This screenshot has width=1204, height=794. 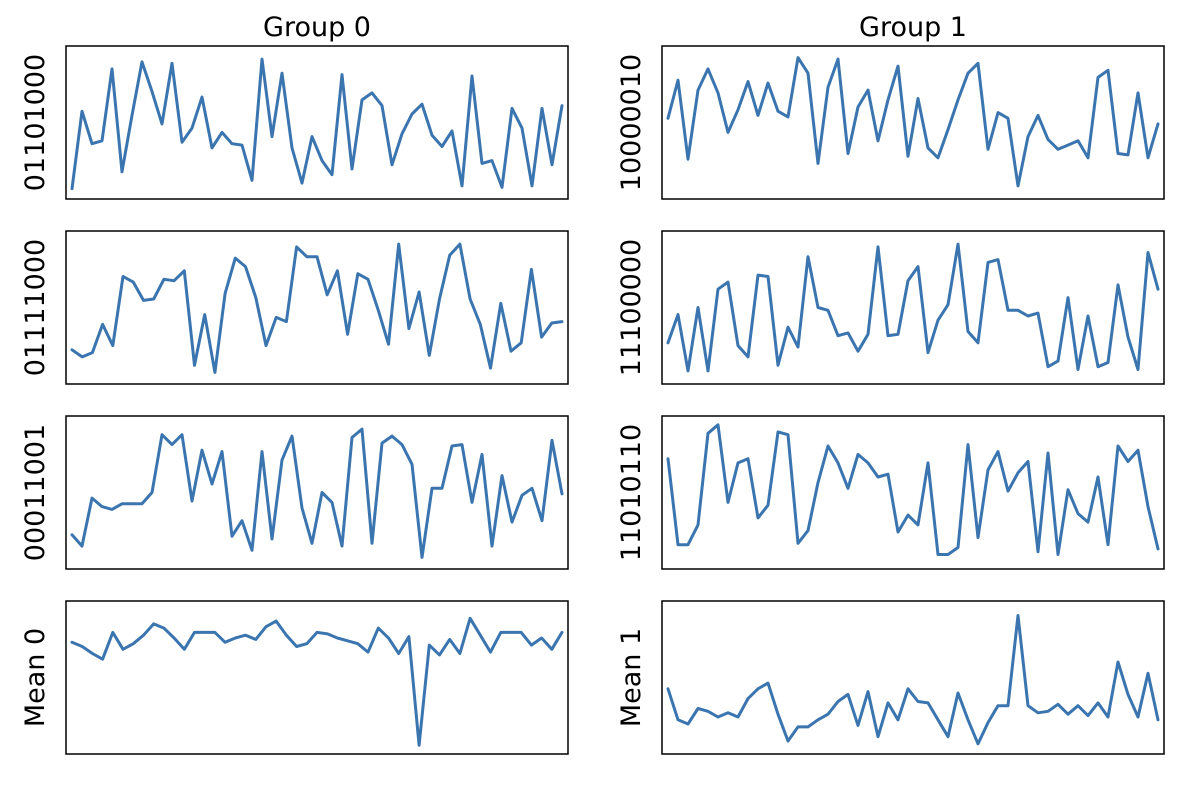 I want to click on row-label-mean-0: Mean 0, so click(x=35, y=677).